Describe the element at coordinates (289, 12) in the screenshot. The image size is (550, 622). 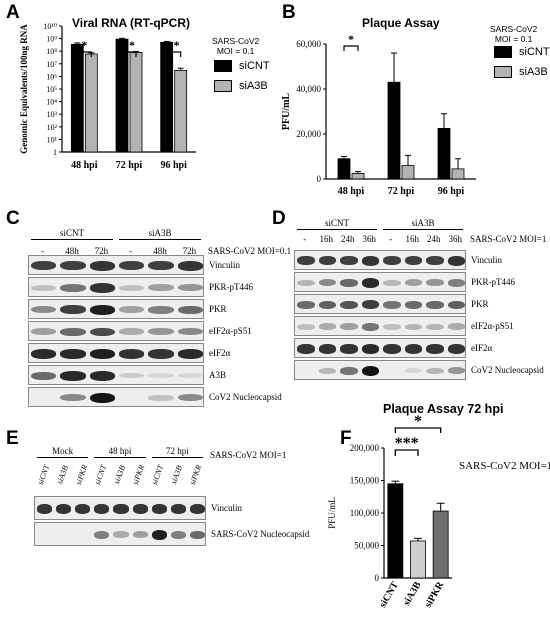
I see `panel-letter-b: B` at that location.